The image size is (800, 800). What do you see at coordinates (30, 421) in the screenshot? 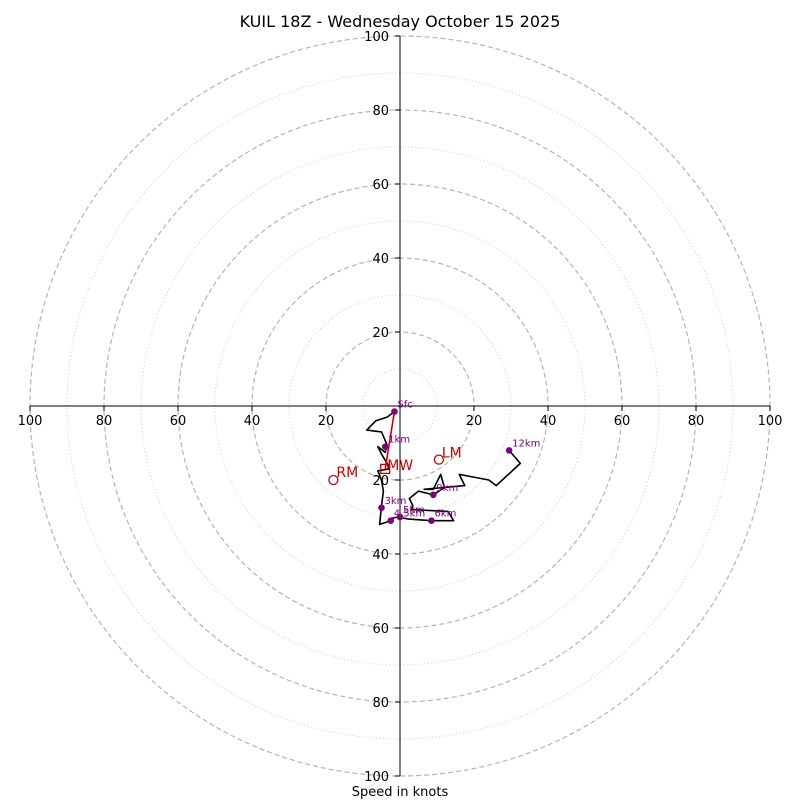
I see `tick-label-x-left: 100` at bounding box center [30, 421].